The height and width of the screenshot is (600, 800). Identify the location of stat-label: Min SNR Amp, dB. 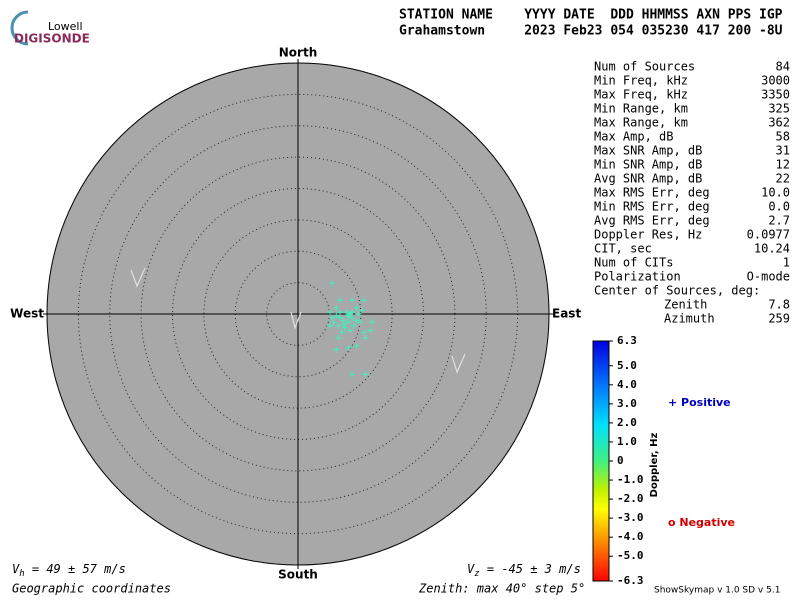
(648, 165).